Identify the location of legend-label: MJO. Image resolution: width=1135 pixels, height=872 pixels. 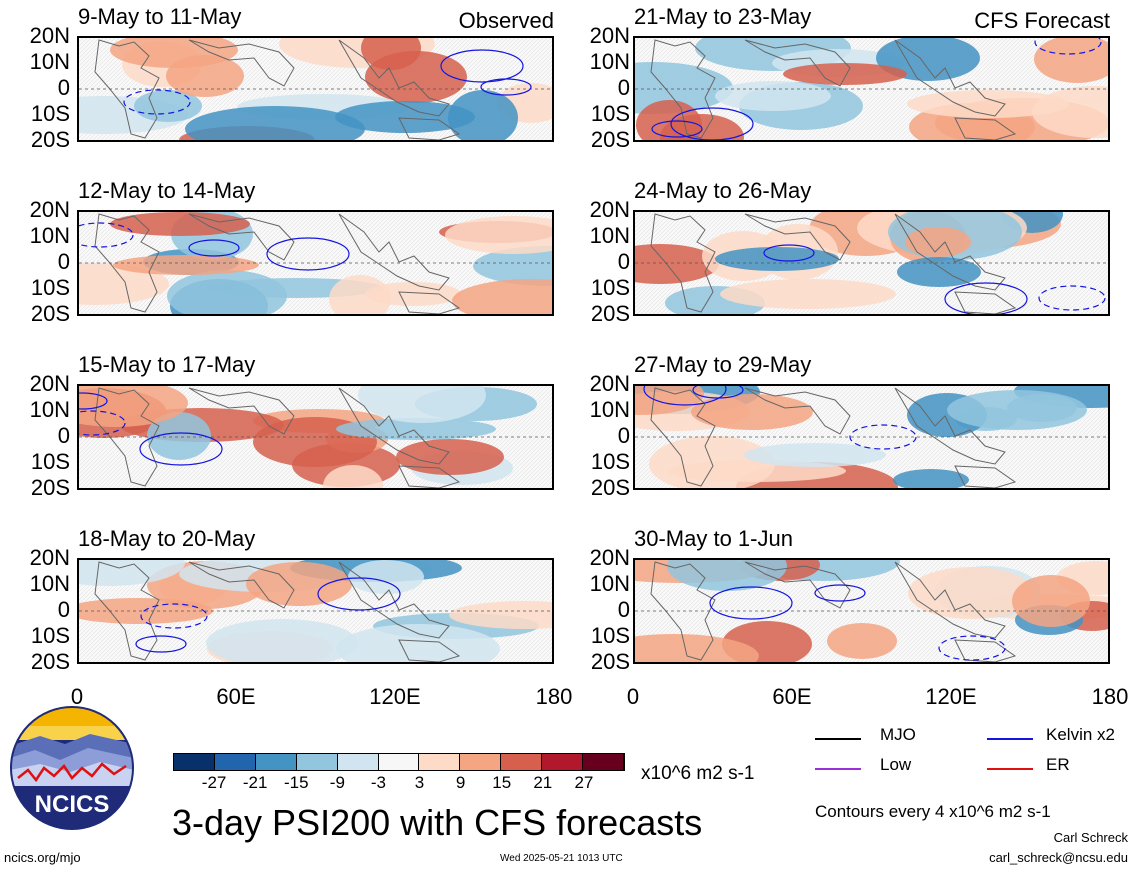
(898, 734).